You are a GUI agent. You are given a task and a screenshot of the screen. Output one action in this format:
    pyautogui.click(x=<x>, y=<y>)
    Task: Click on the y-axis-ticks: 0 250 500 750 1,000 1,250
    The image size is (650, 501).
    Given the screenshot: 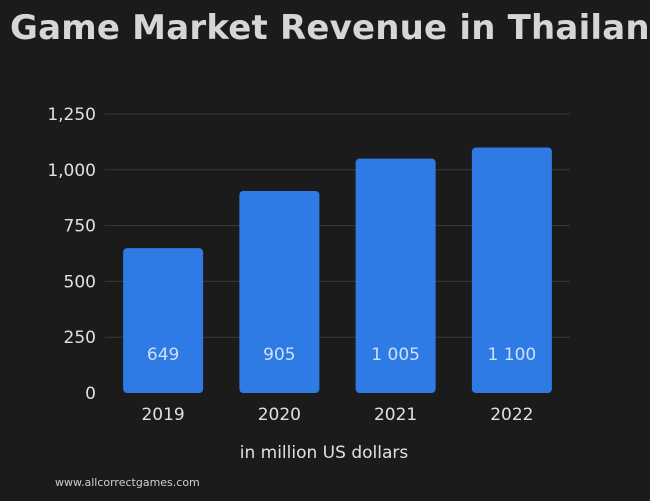 What is the action you would take?
    pyautogui.click(x=71, y=254)
    